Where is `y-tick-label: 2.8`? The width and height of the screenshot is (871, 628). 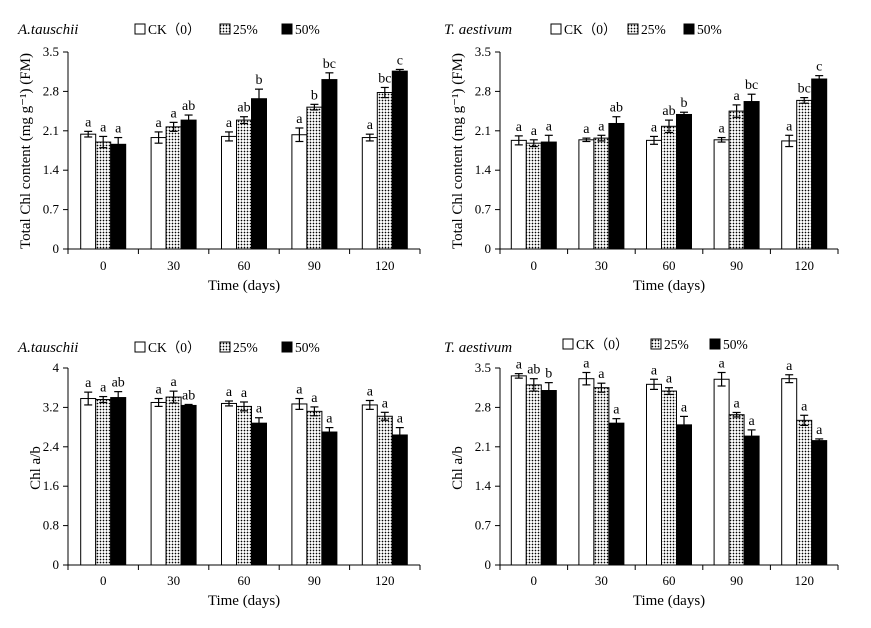
y-tick-label: 2.8 is located at coordinates (483, 406).